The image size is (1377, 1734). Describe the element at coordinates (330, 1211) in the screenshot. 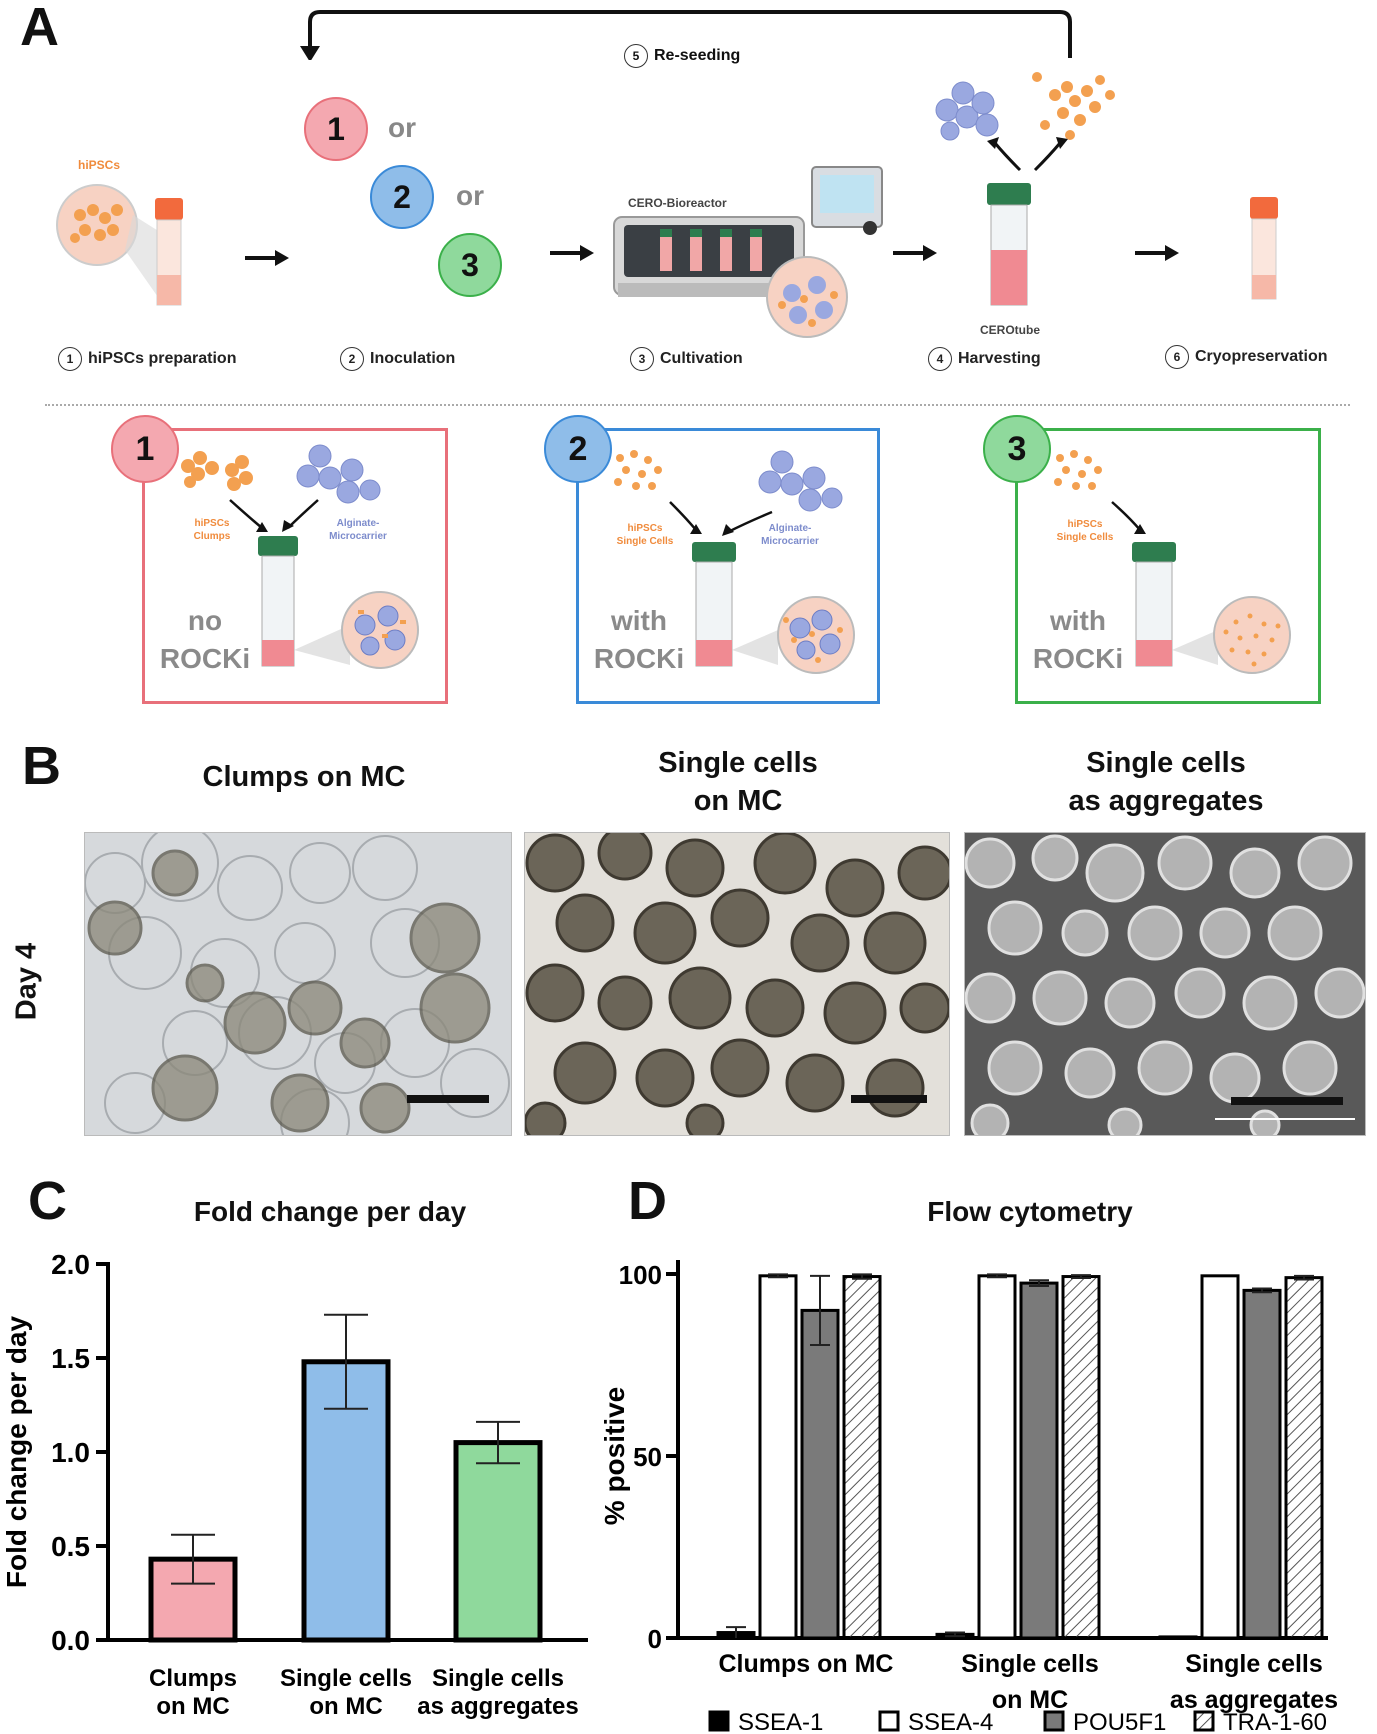

I see `chart-c-title: Fold change per day` at that location.